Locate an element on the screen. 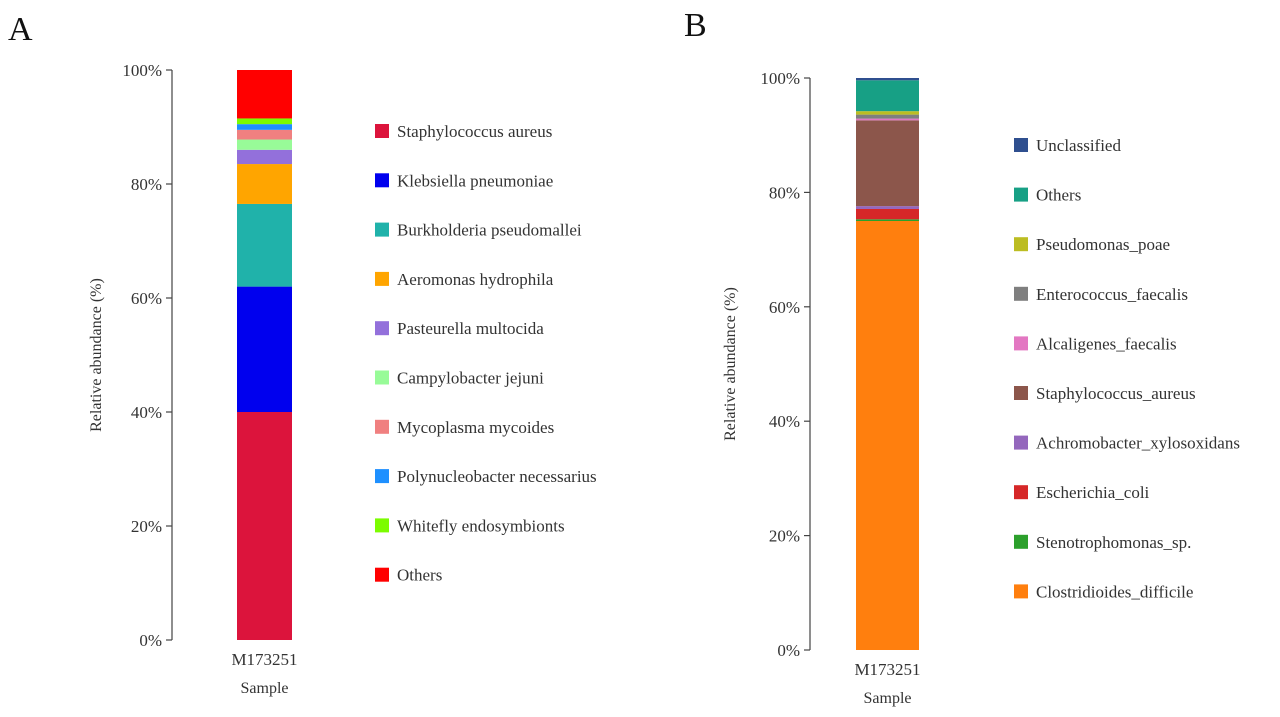 Image resolution: width=1280 pixels, height=717 pixels. legend-item: Pasteurella multocida is located at coordinates (459, 328).